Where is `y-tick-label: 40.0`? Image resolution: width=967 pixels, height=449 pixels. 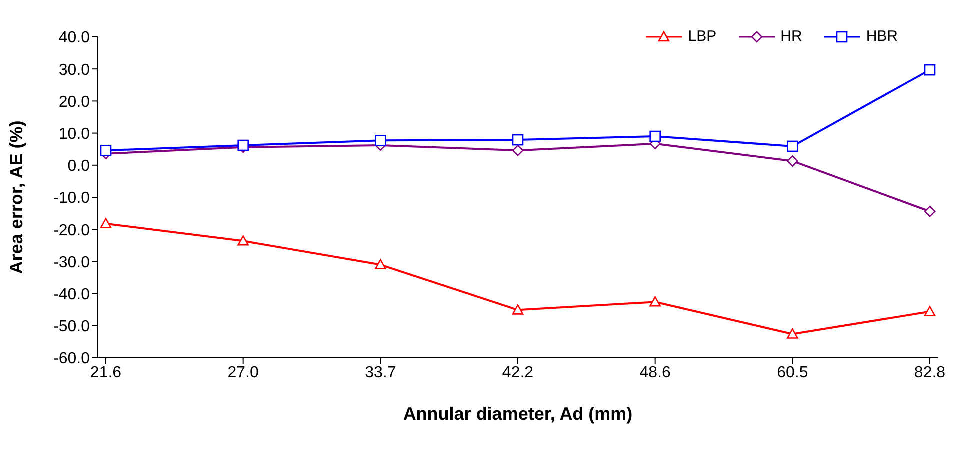
y-tick-label: 40.0 is located at coordinates (74, 38).